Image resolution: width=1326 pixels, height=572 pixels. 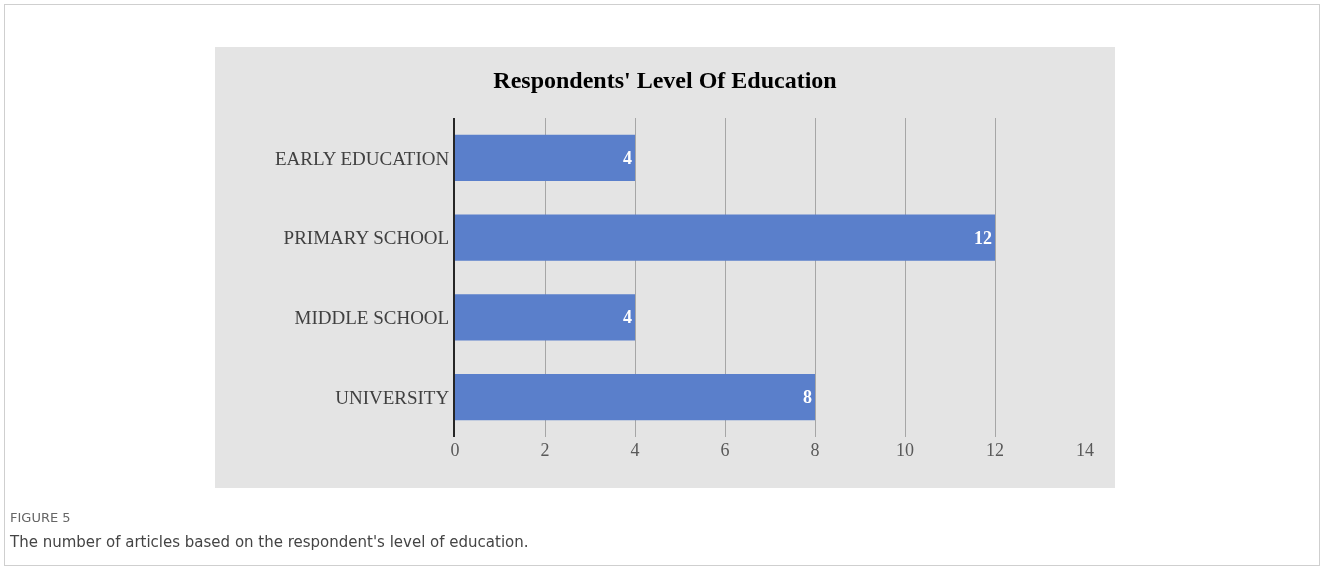 I want to click on x-tick-label: 4, so click(x=635, y=450).